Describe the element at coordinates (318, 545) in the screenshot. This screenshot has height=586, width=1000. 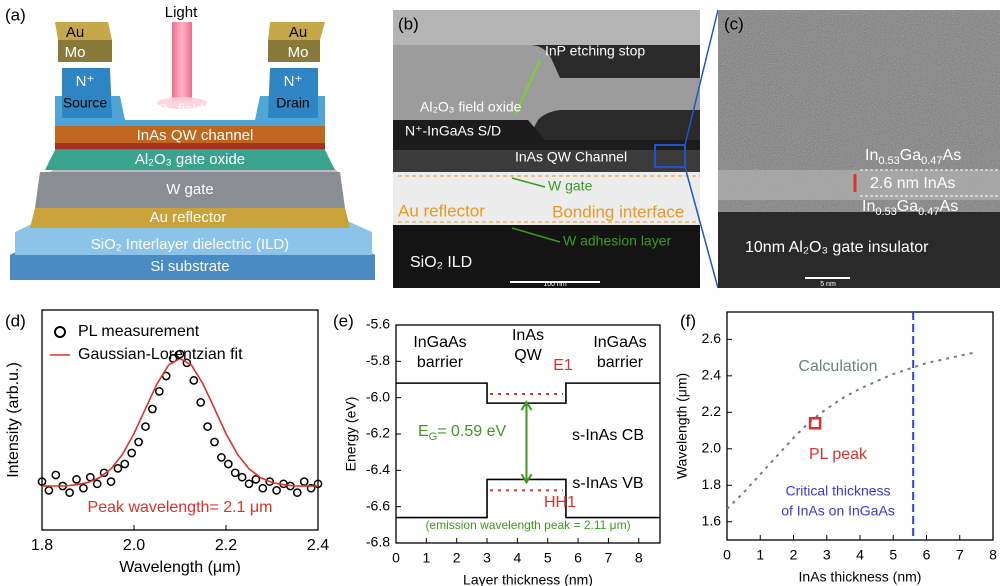
I see `x-tick-label: 2.4` at that location.